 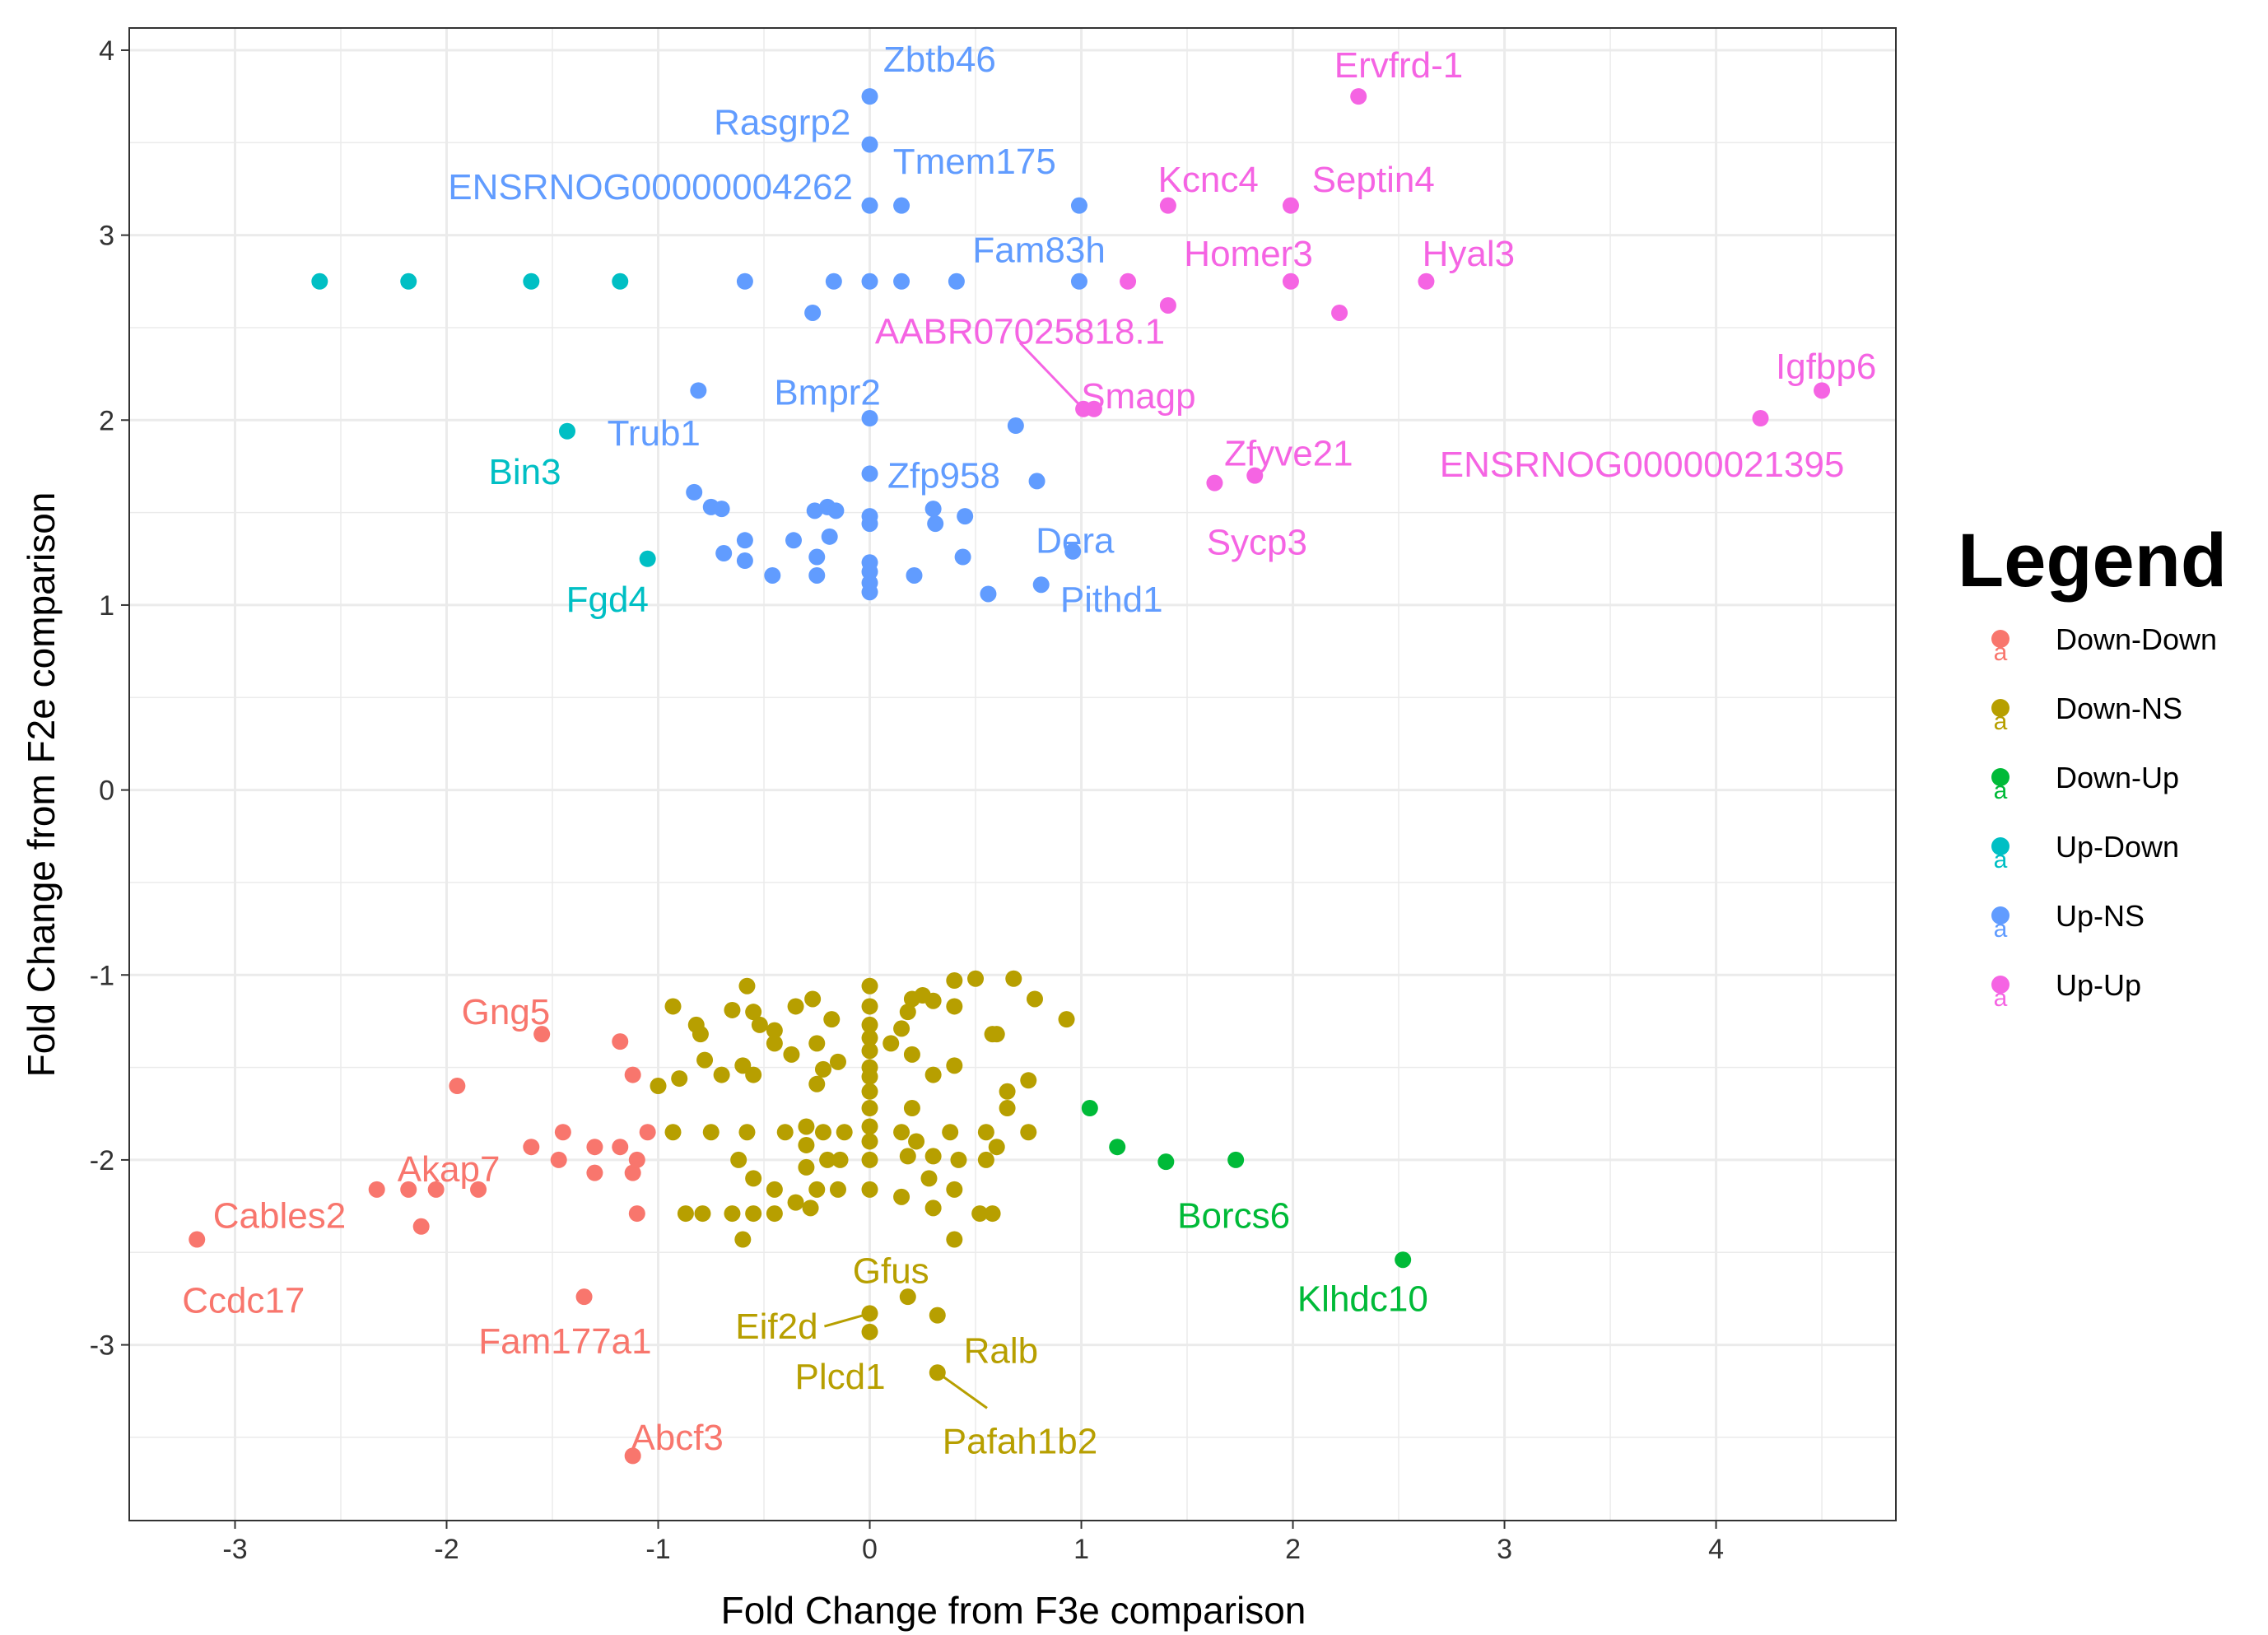 I want to click on legend-label: Down-NS, so click(x=2119, y=708).